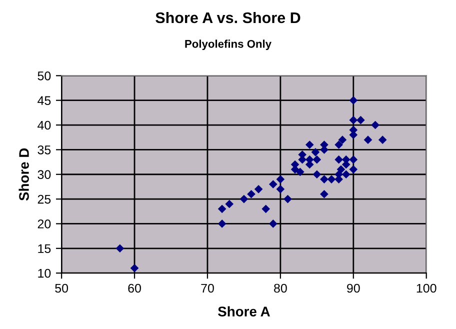  Describe the element at coordinates (207, 288) in the screenshot. I see `x-tick-label: 70` at that location.